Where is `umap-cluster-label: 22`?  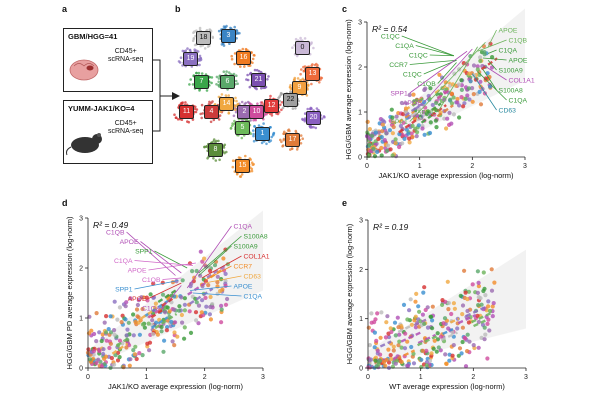 umap-cluster-label: 22 is located at coordinates (290, 100).